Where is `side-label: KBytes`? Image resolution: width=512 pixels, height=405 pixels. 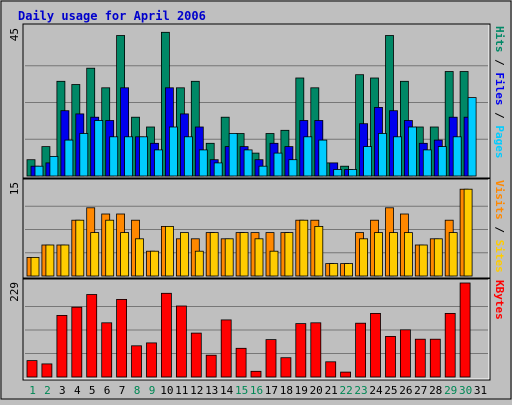
side-label: KBytes is located at coordinates (499, 300).